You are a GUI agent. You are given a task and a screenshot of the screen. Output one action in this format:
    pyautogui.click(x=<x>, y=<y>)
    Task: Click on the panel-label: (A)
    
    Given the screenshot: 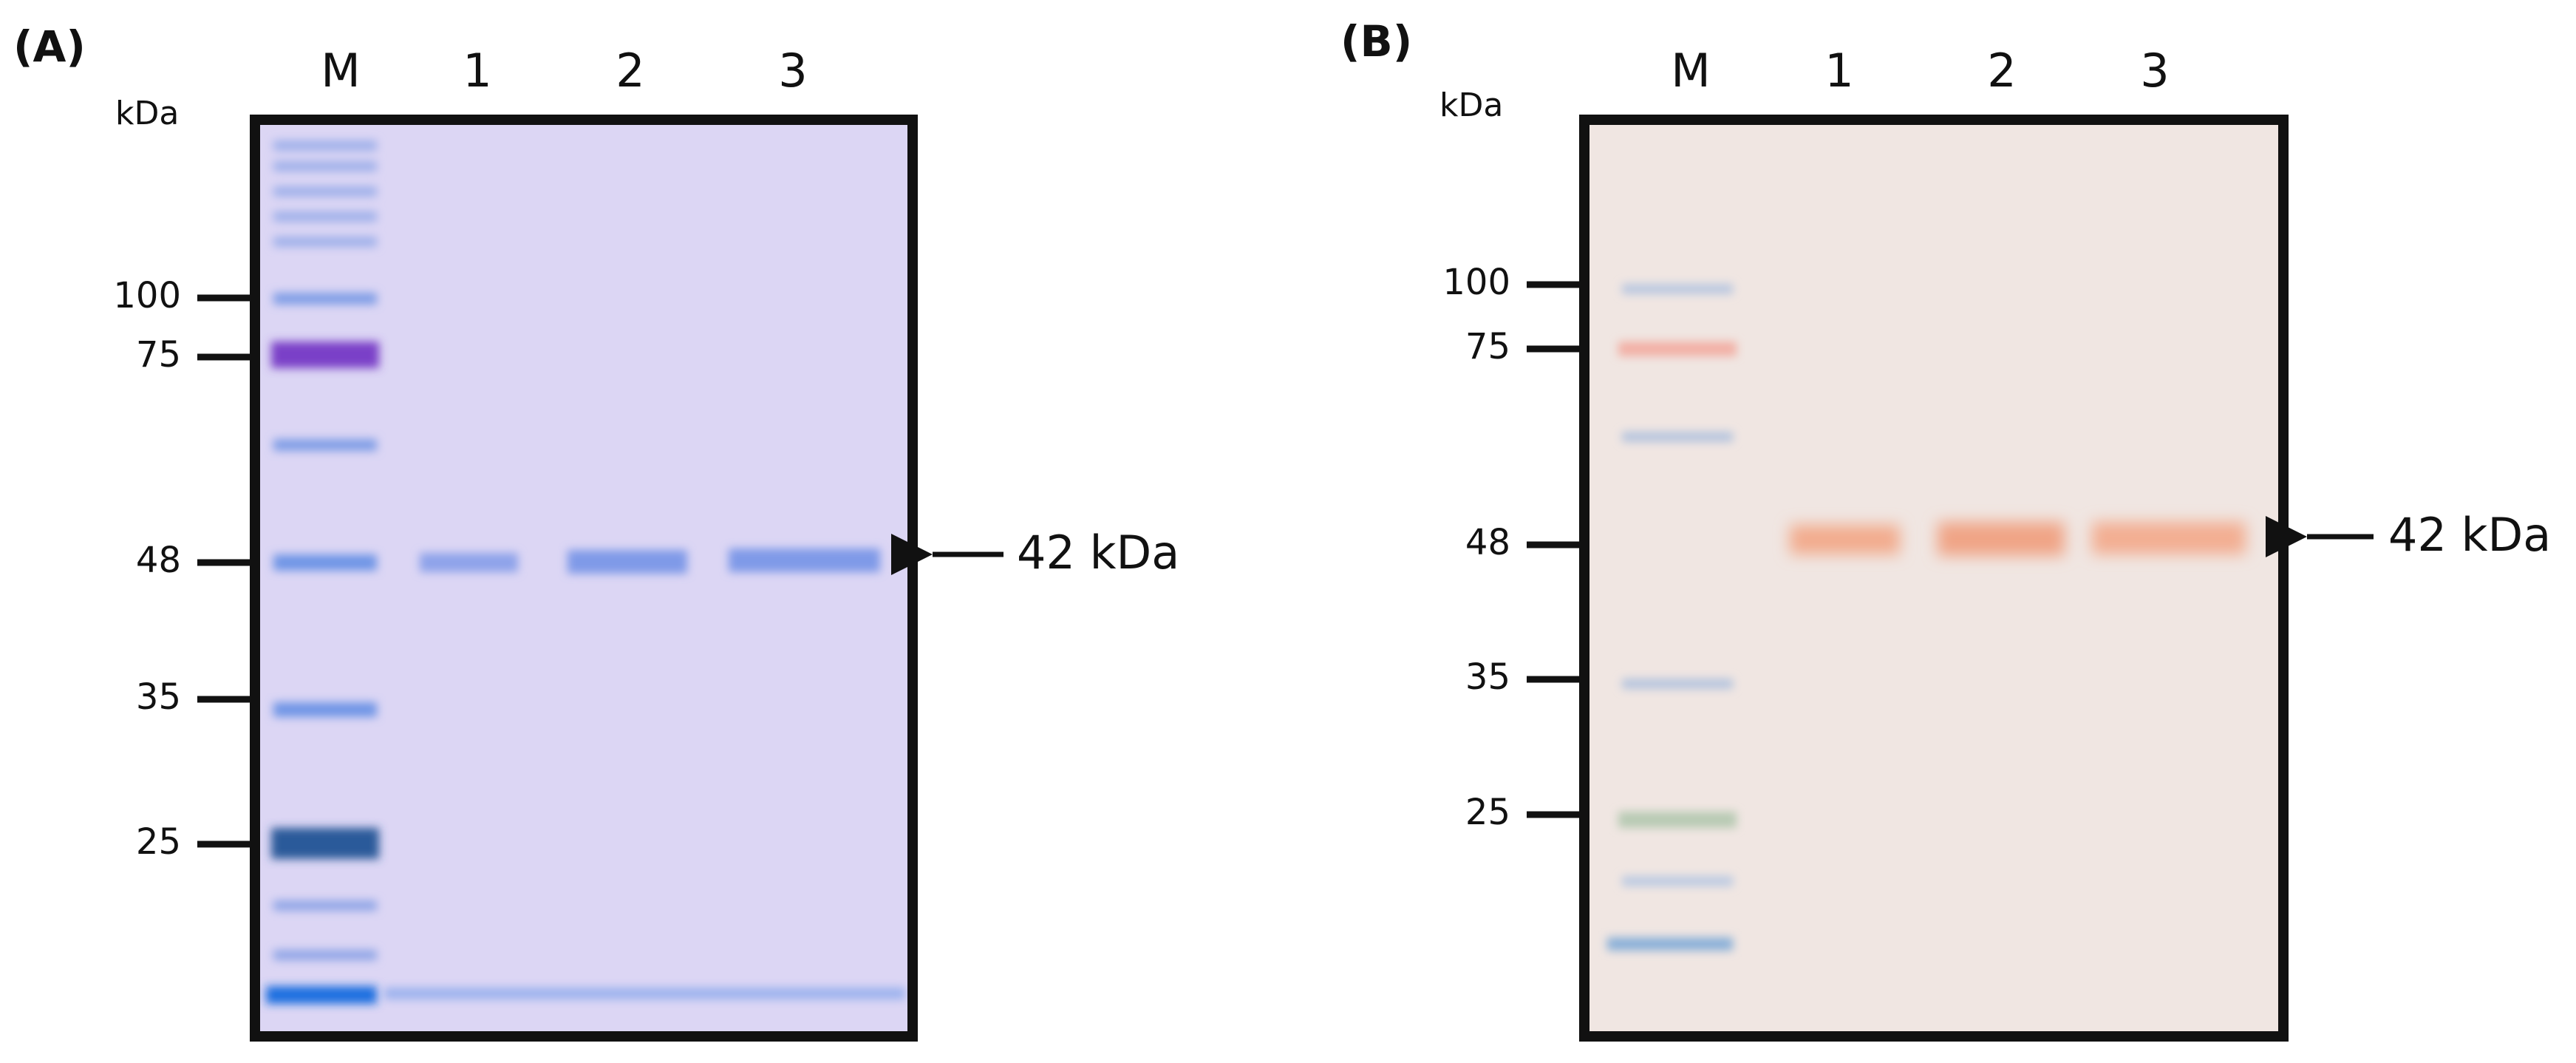 What is the action you would take?
    pyautogui.click(x=49, y=46)
    